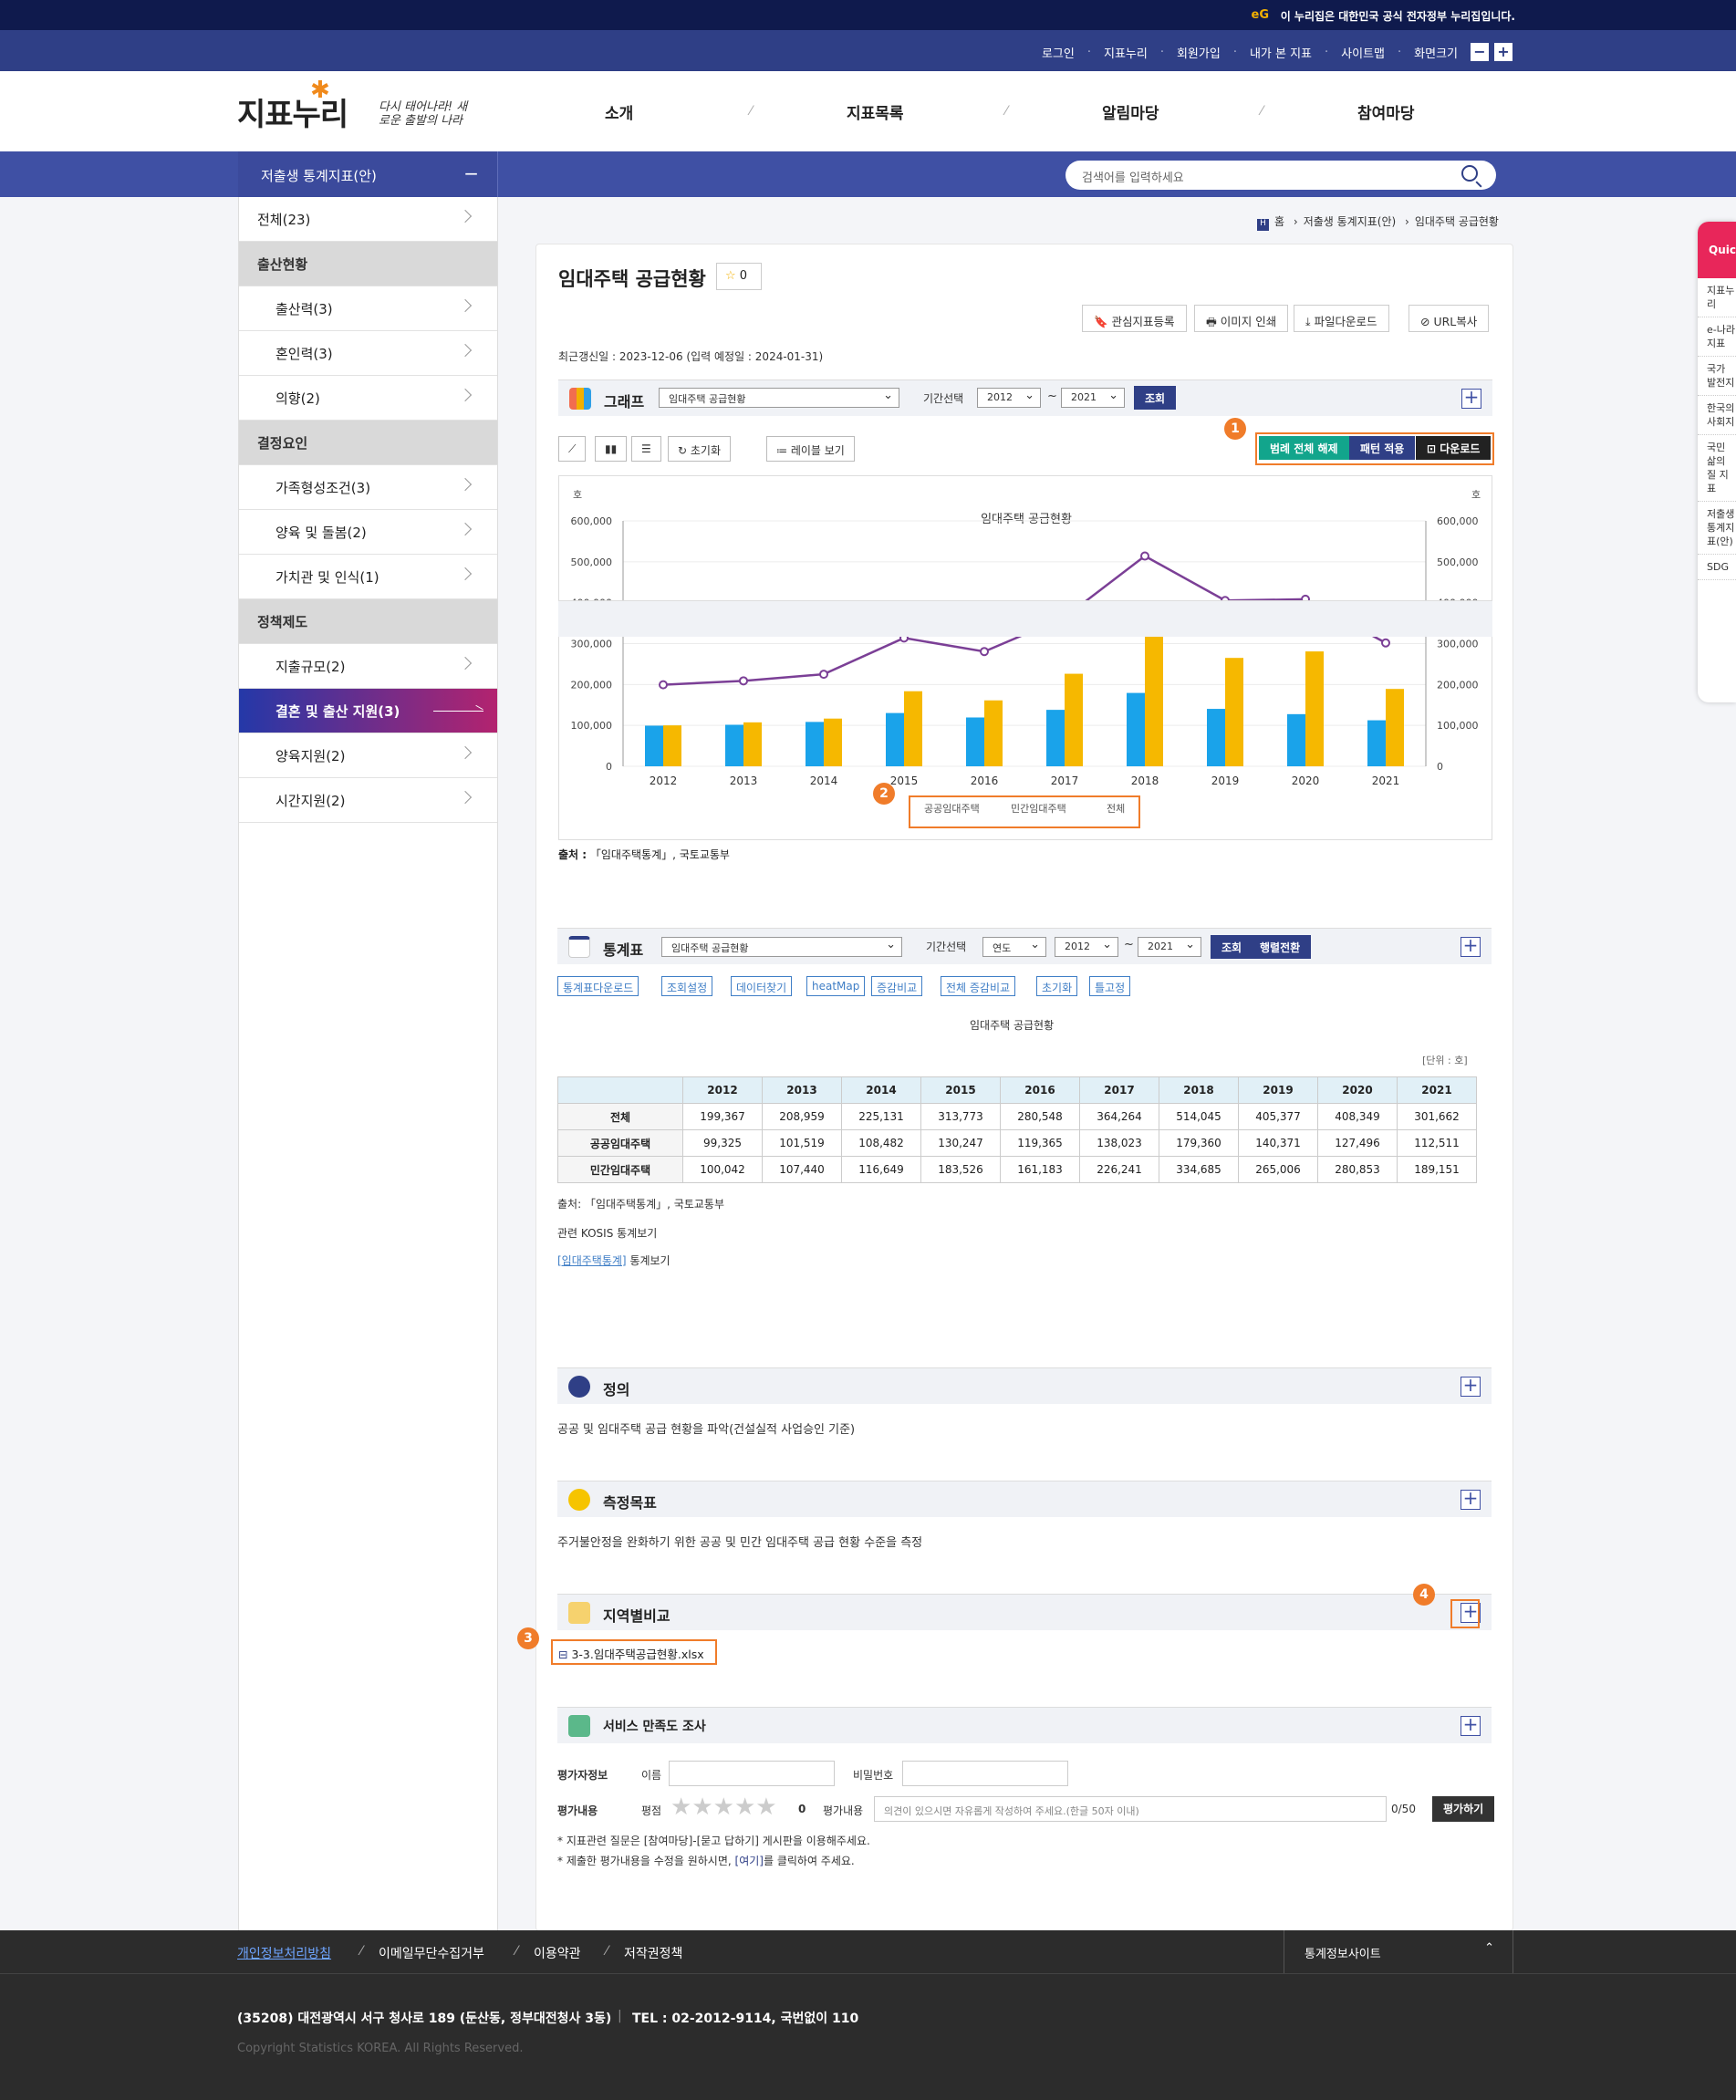  I want to click on lnb-item-fertility: 출산력(3), so click(368, 308).